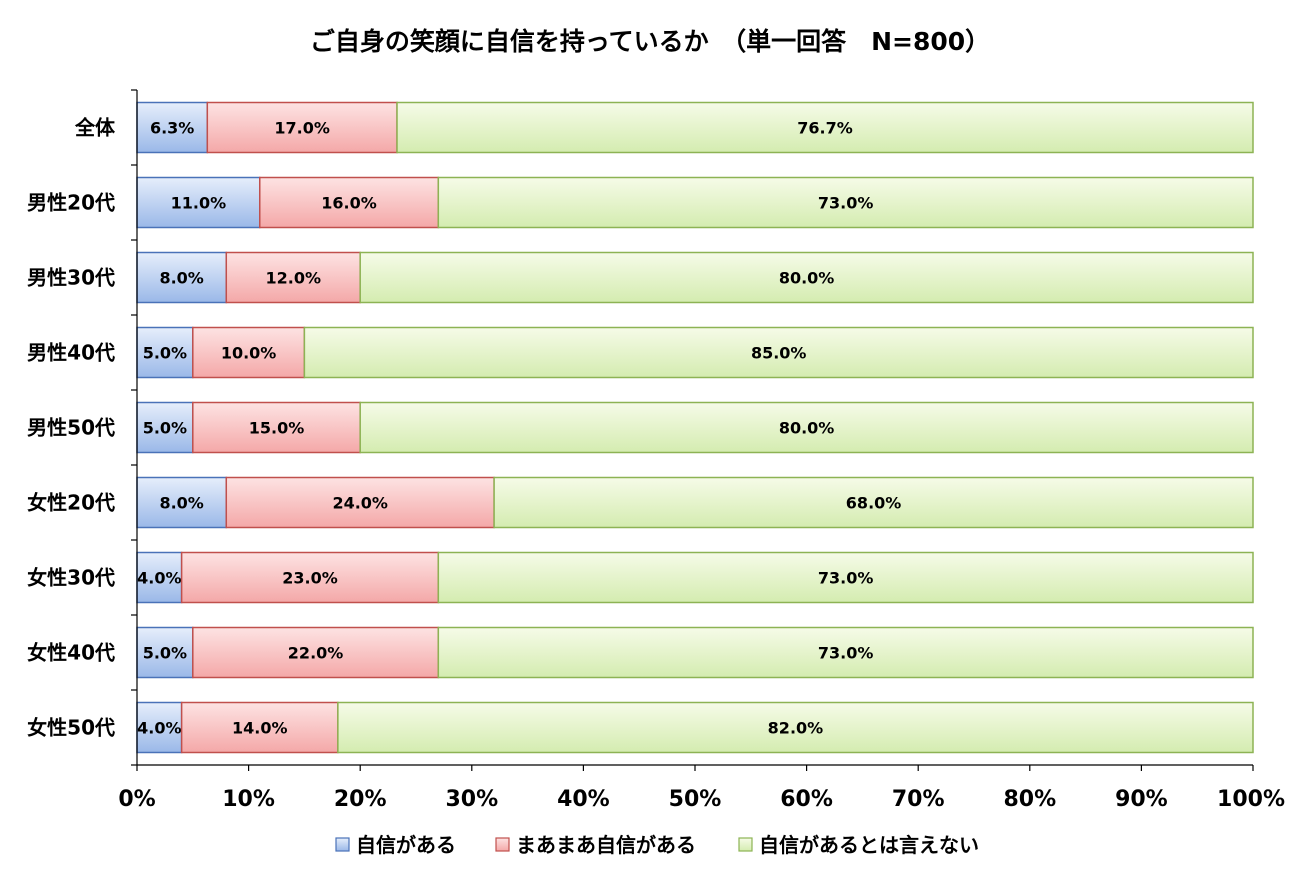 This screenshot has width=1313, height=878. I want to click on category-label: 男性20代, so click(71, 203).